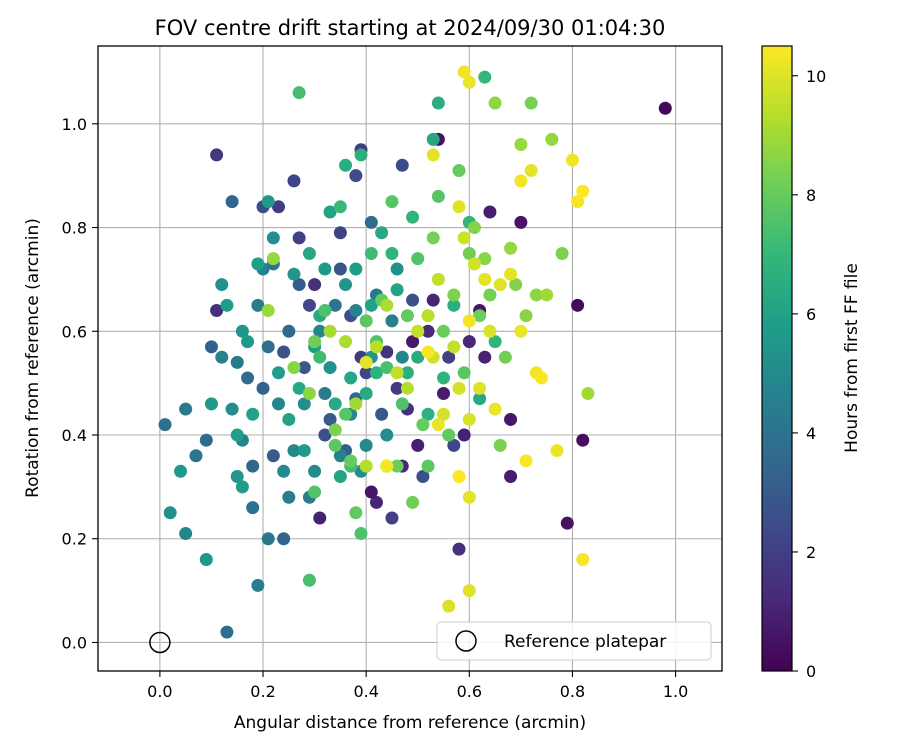  Describe the element at coordinates (469, 691) in the screenshot. I see `x-tick-label: 0.6` at that location.